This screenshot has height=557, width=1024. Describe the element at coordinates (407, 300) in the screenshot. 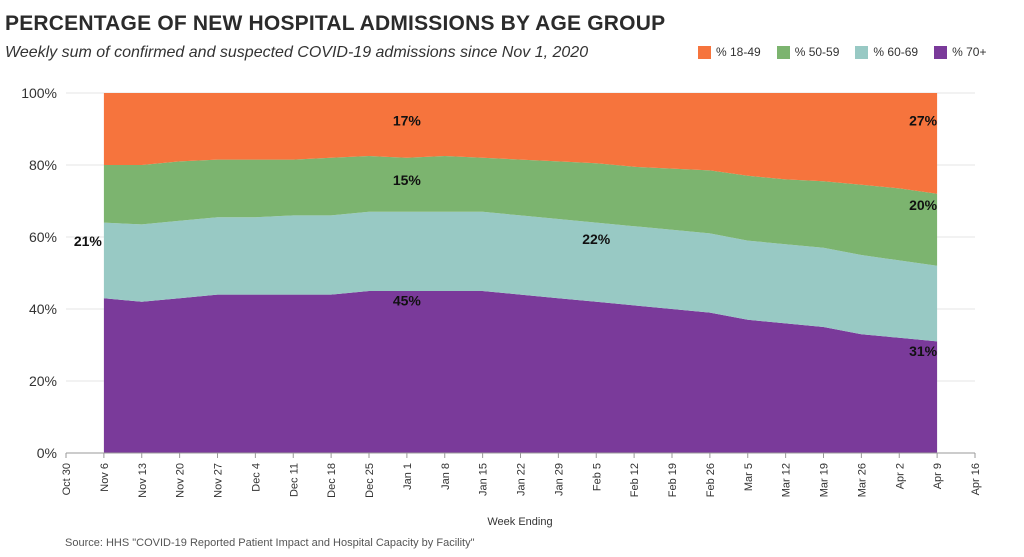

I see `data-label: 45%` at that location.